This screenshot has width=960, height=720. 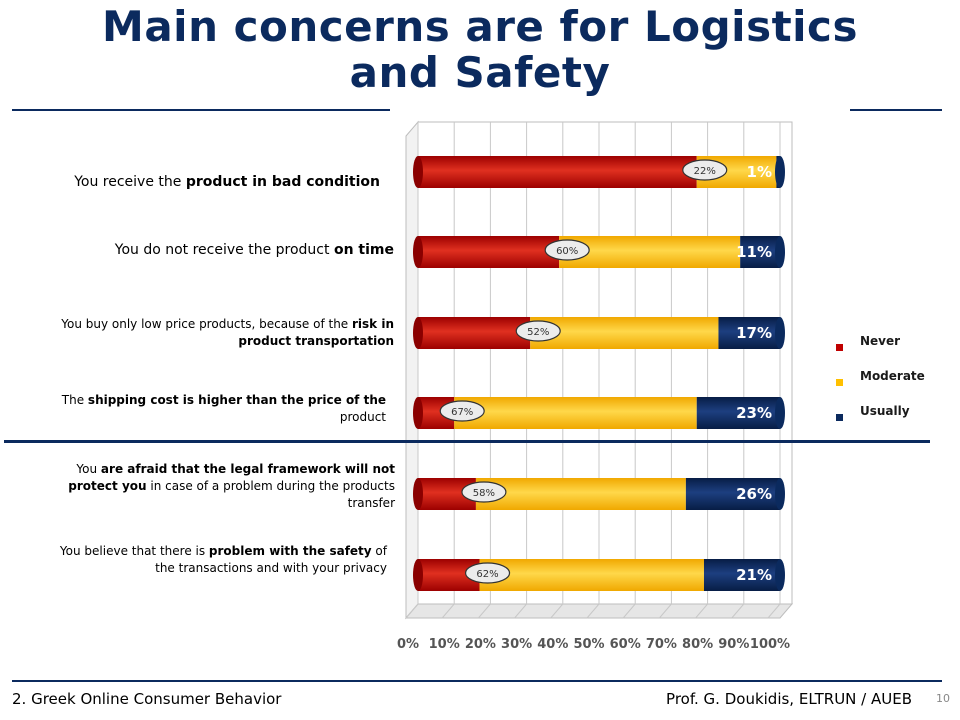 What do you see at coordinates (697, 644) in the screenshot?
I see `x-tick-label: 80%` at bounding box center [697, 644].